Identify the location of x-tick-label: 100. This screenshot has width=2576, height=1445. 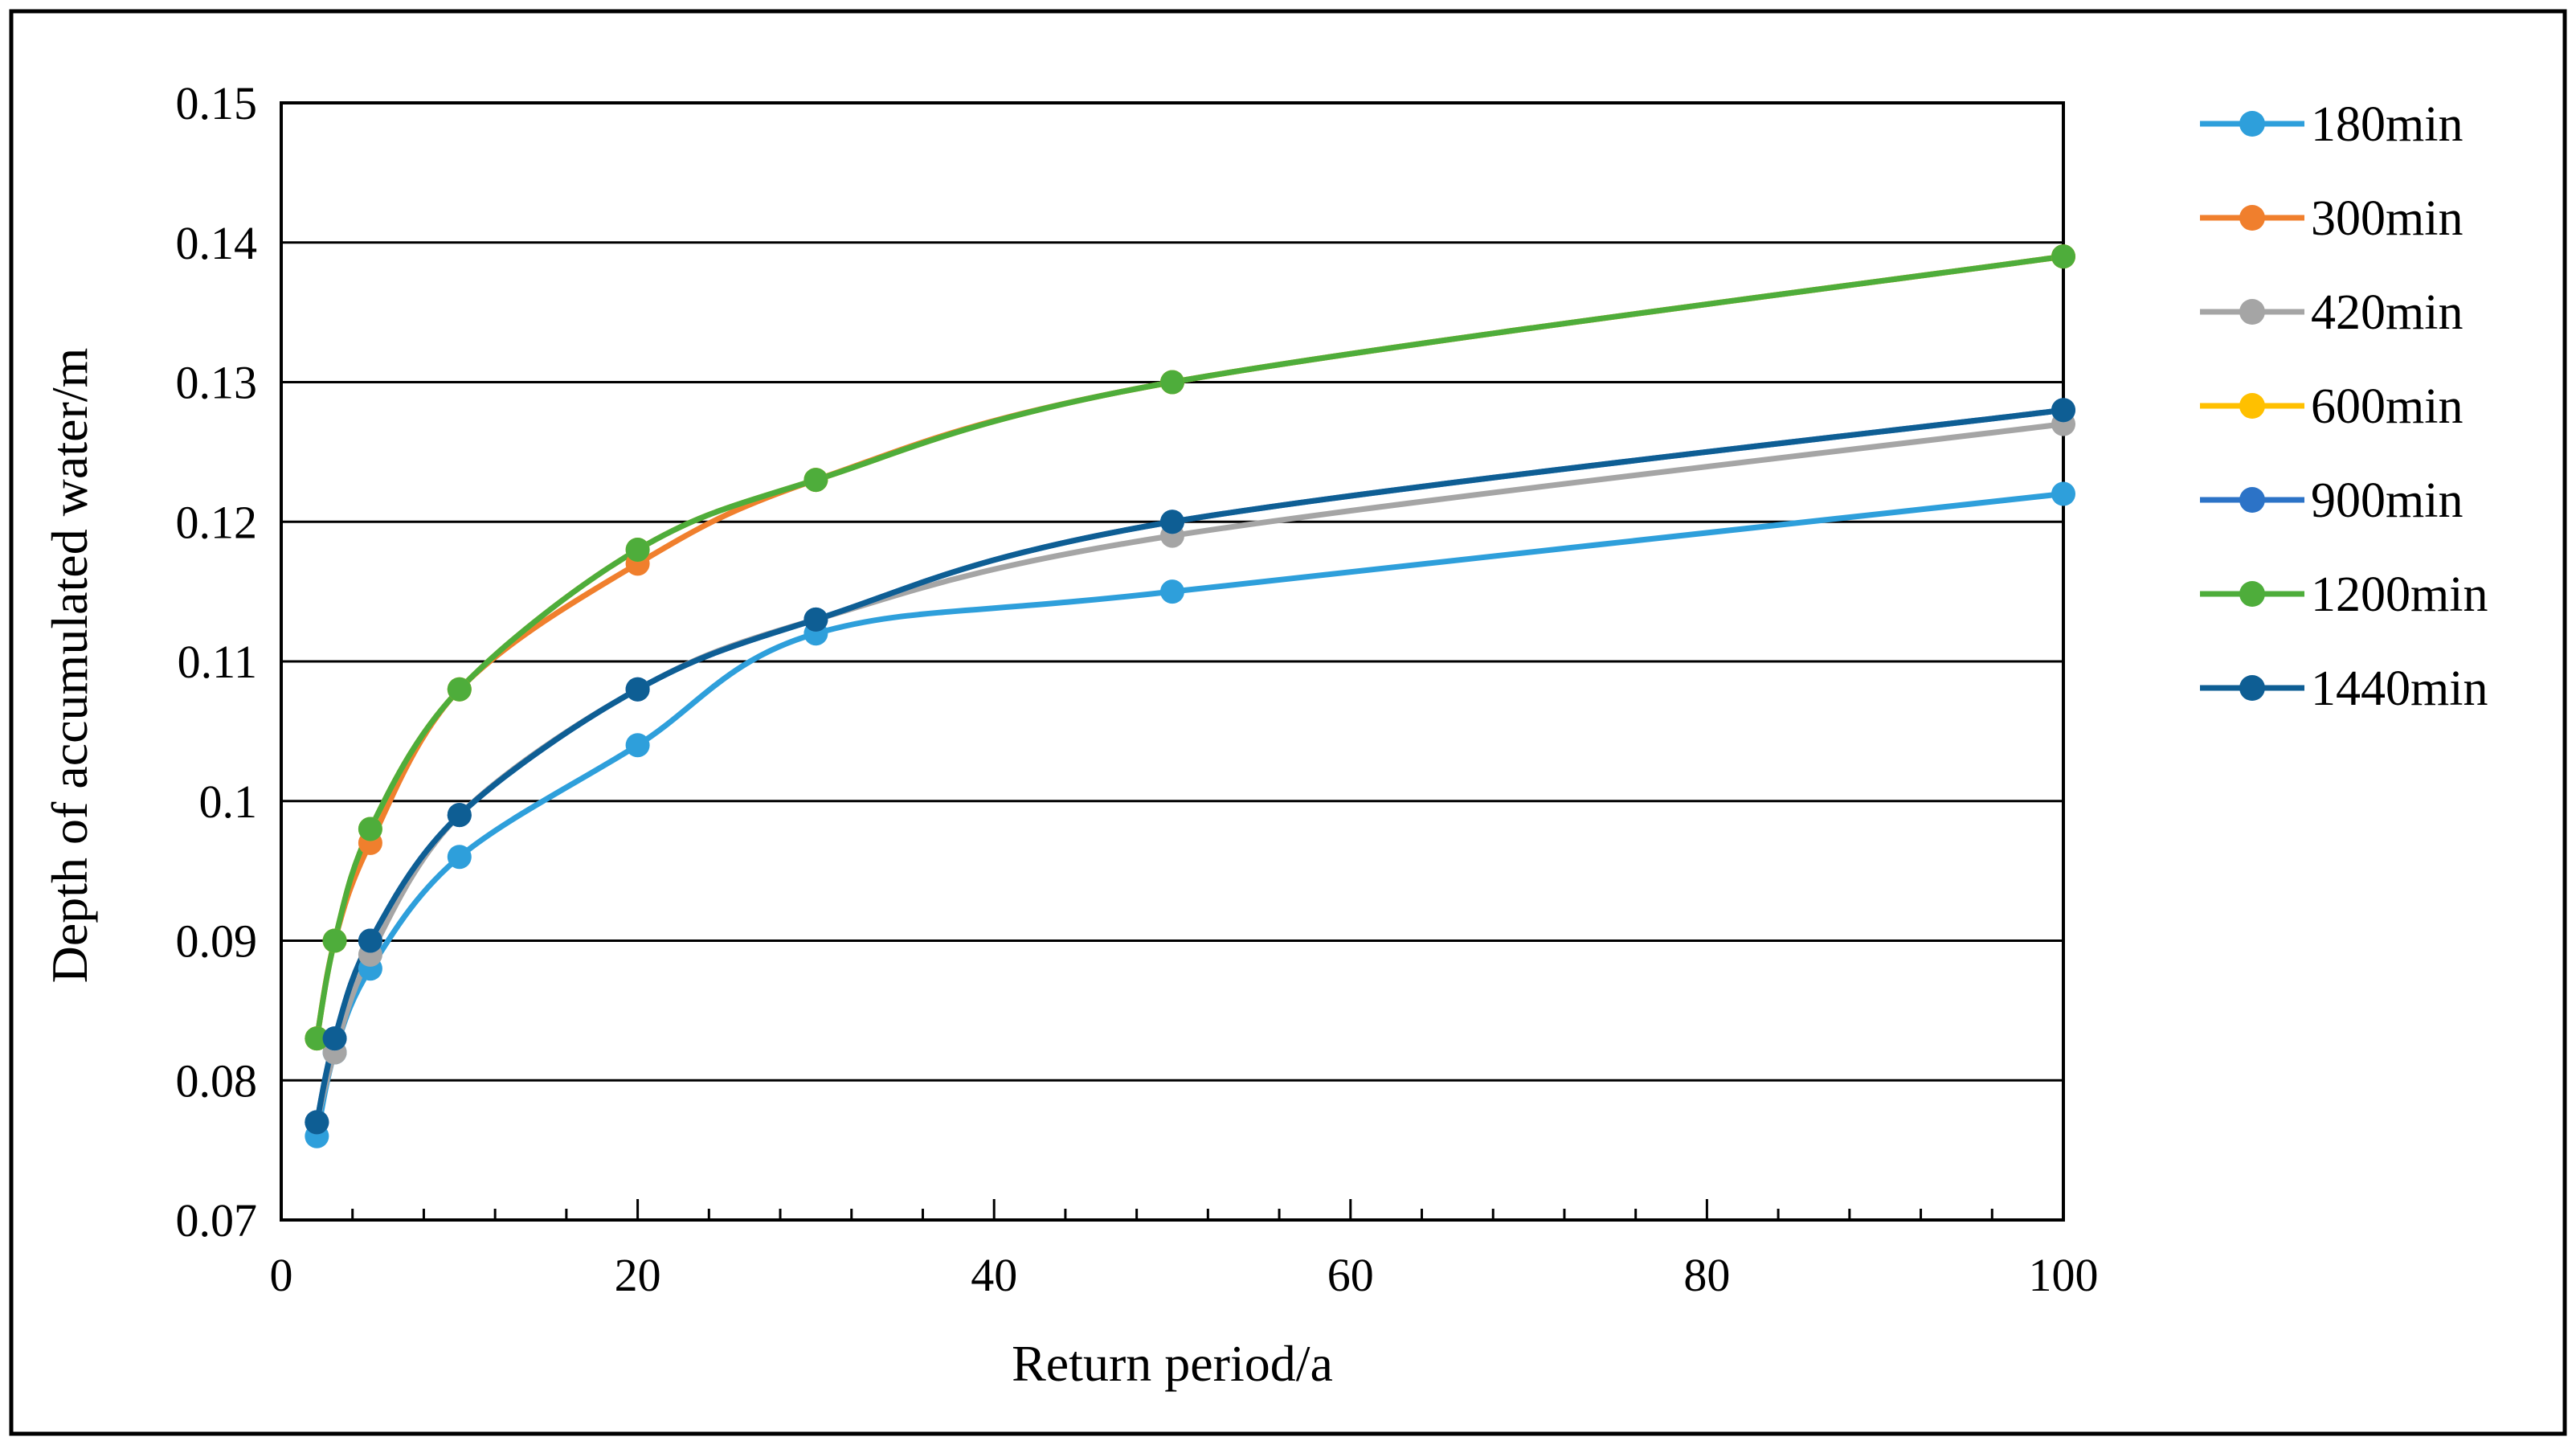
(2064, 1275).